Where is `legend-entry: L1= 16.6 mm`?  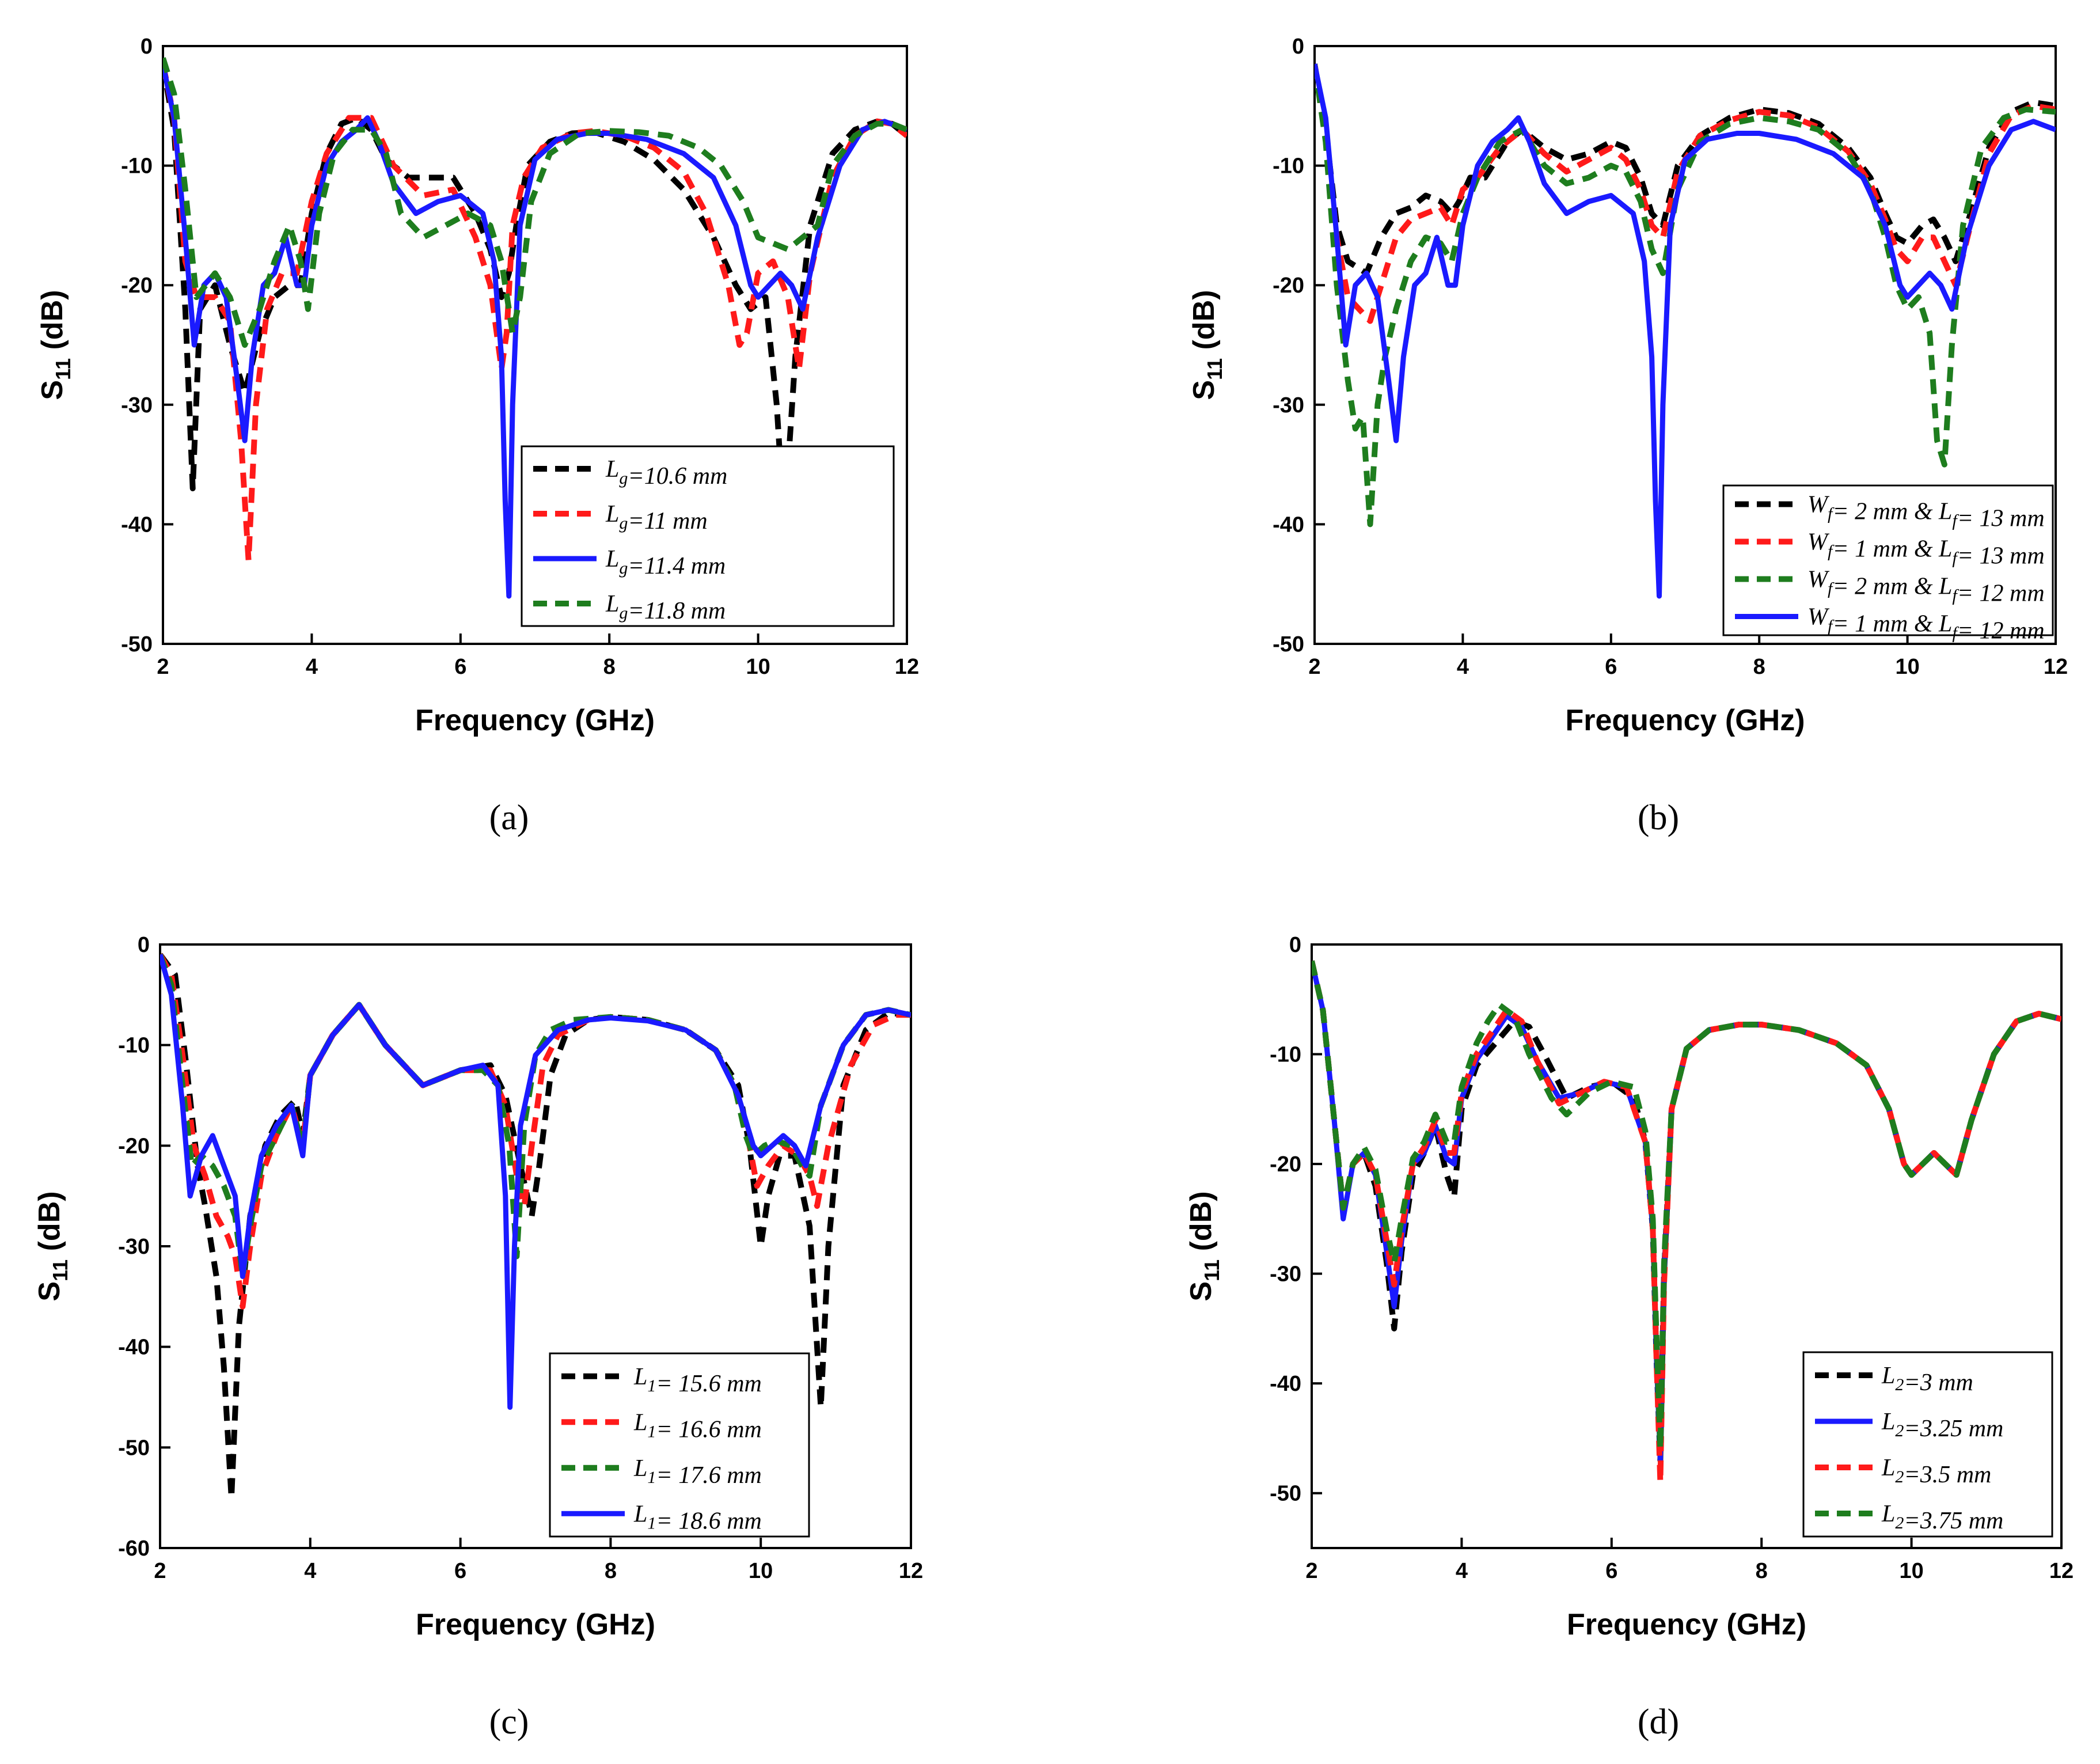
legend-entry: L1= 16.6 mm is located at coordinates (697, 1426).